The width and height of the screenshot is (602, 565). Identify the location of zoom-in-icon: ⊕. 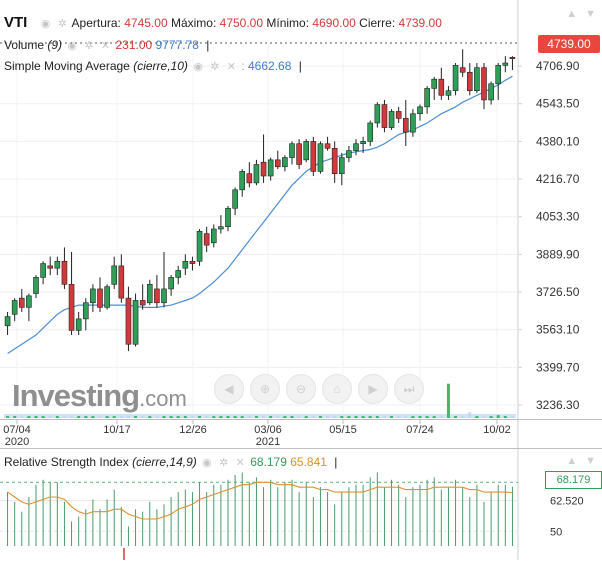
(265, 389).